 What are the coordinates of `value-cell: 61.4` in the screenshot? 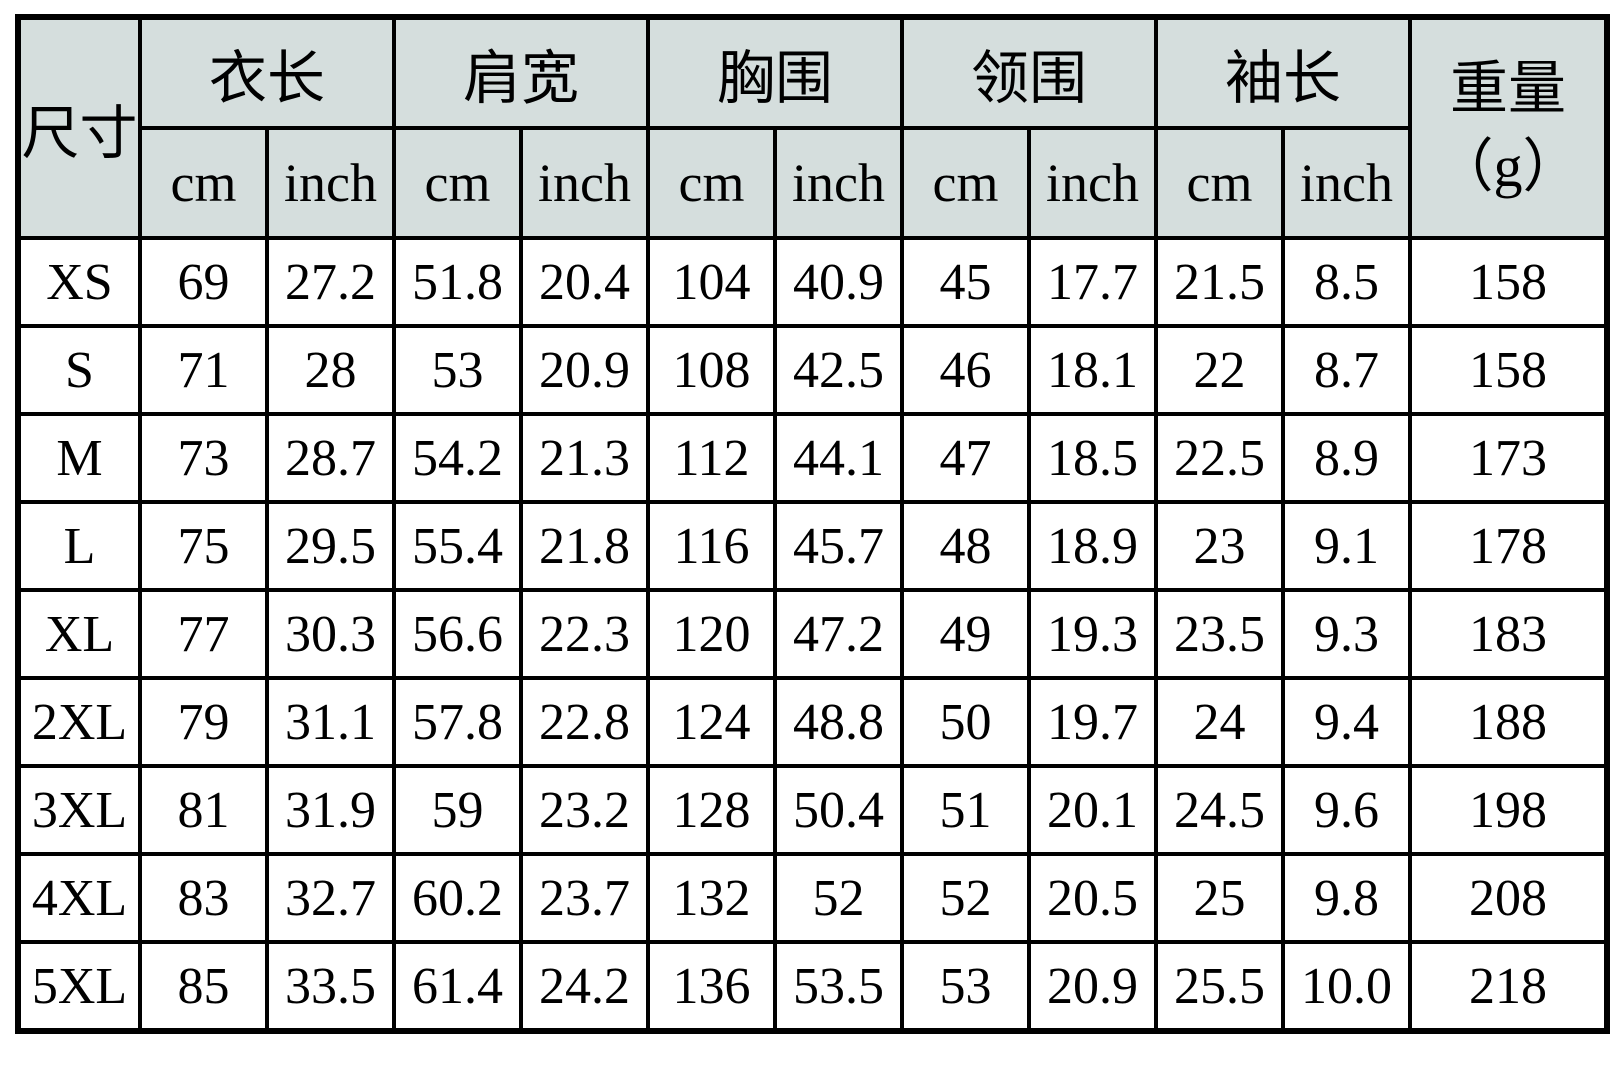 It's located at (457, 986).